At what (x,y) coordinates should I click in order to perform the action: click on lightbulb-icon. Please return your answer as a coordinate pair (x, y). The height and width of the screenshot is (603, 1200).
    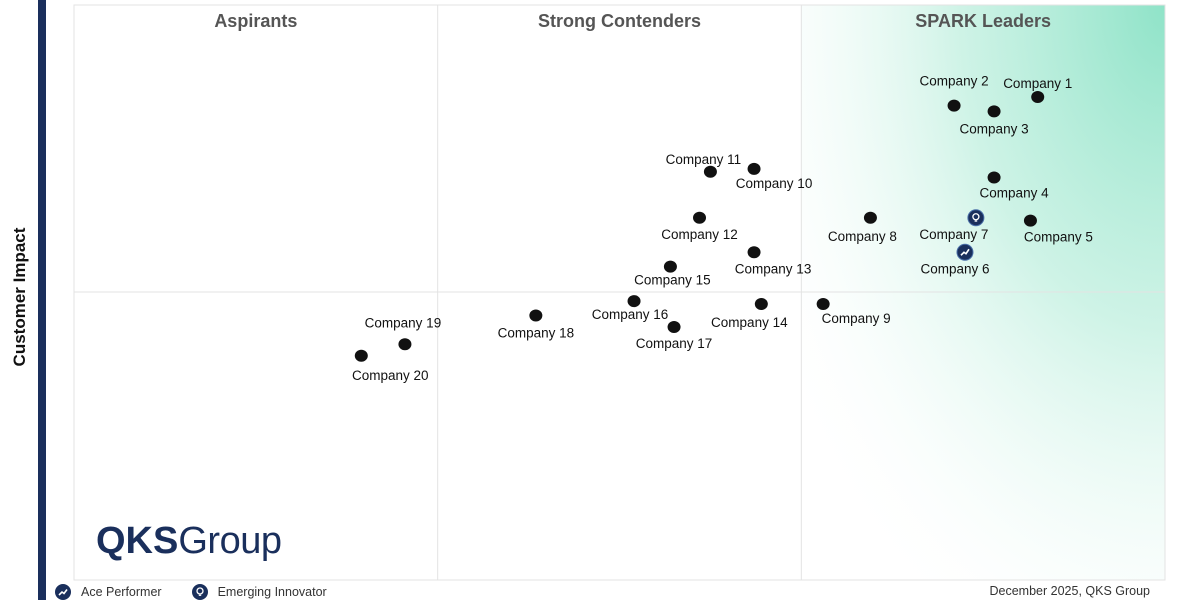
    Looking at the image, I should click on (199, 592).